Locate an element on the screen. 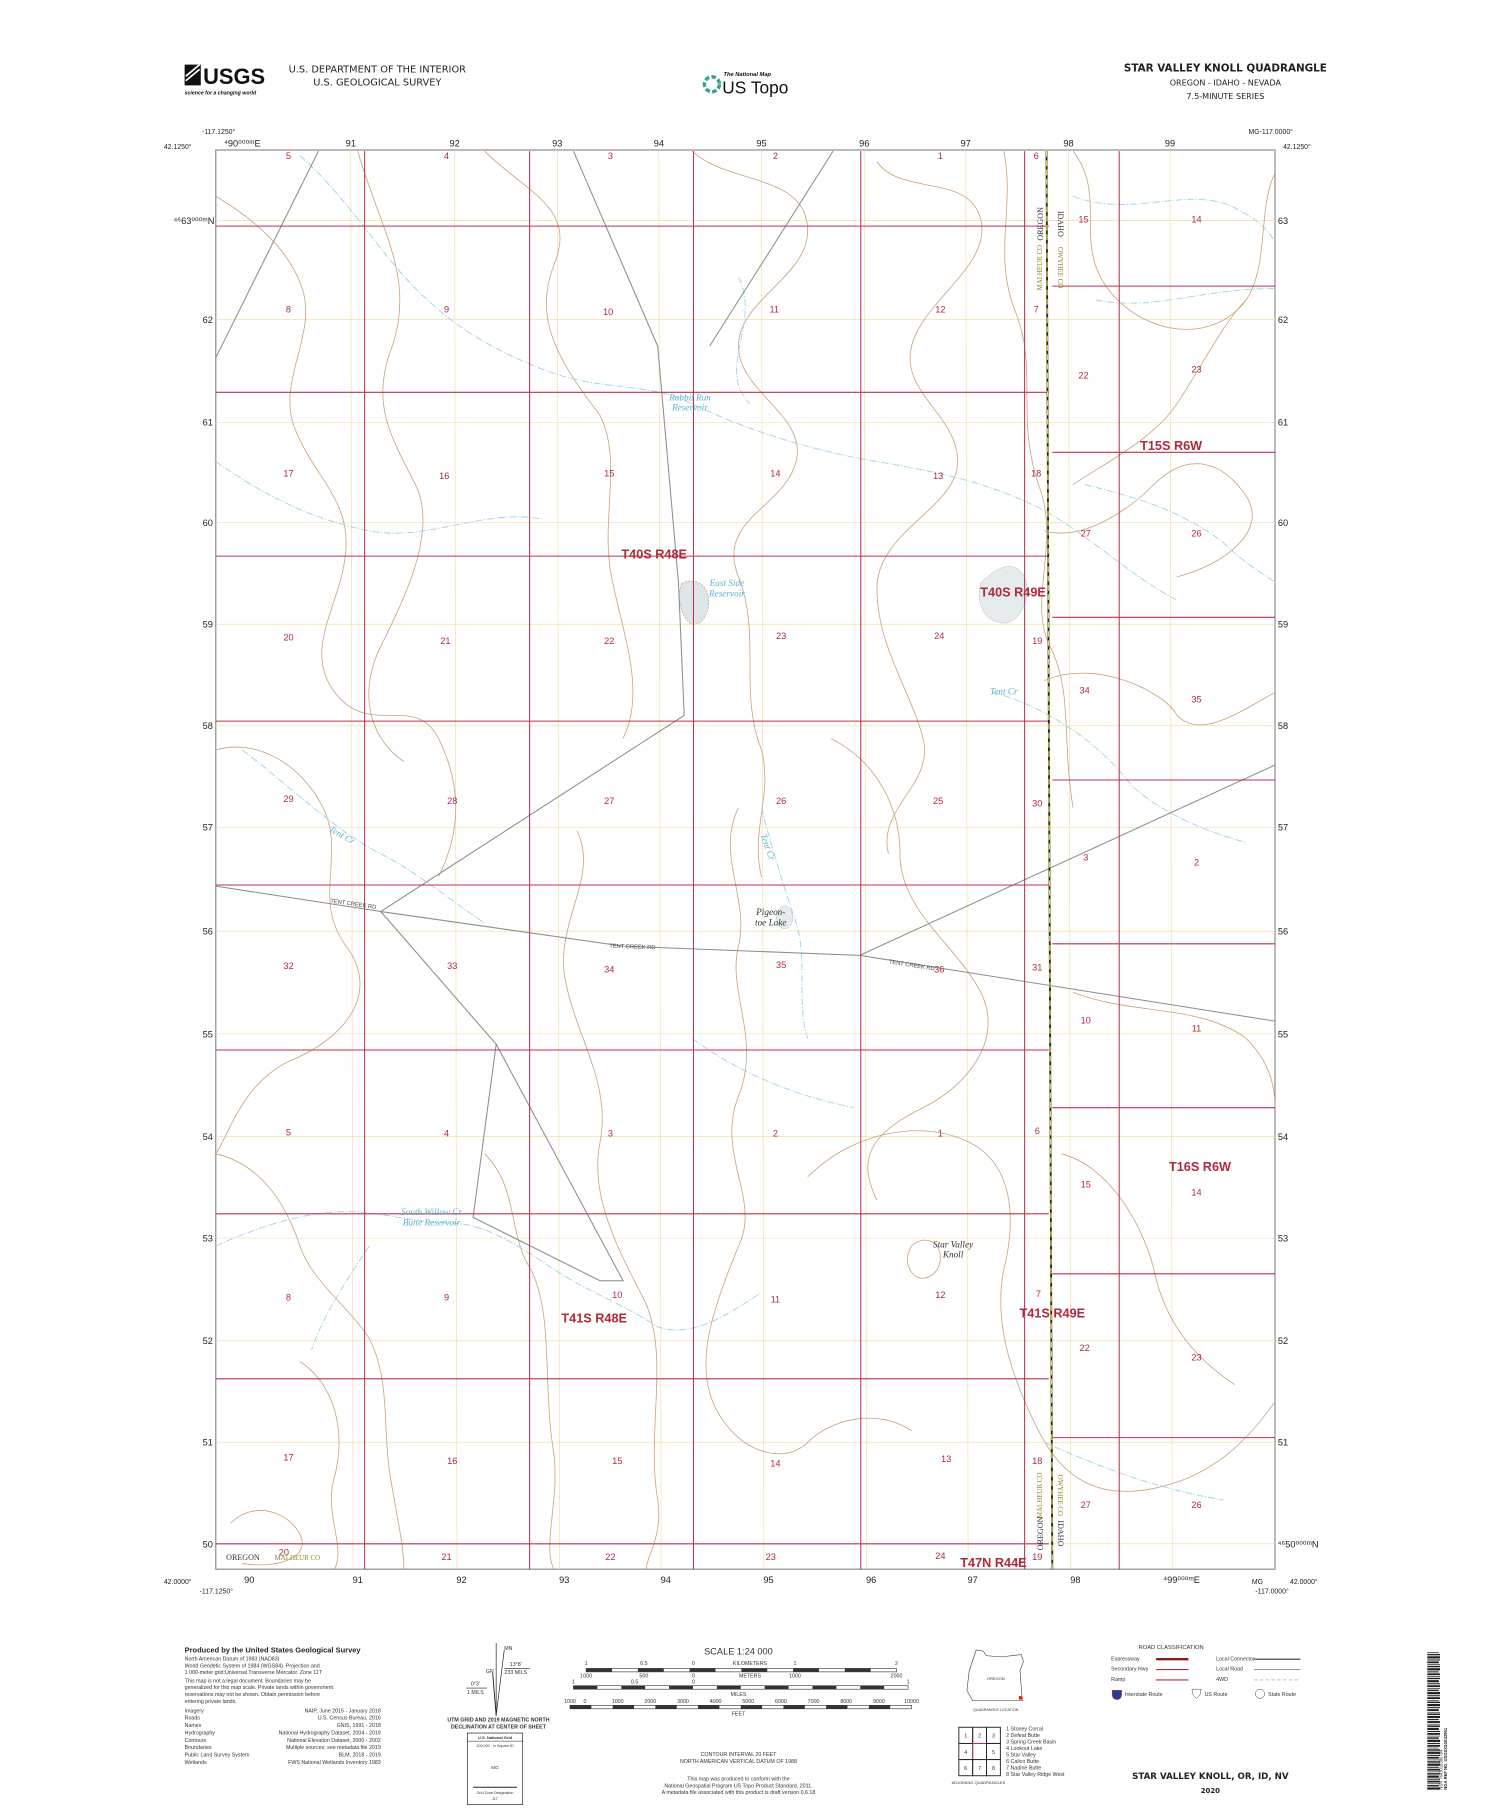  section-number: 7 is located at coordinates (1038, 1294).